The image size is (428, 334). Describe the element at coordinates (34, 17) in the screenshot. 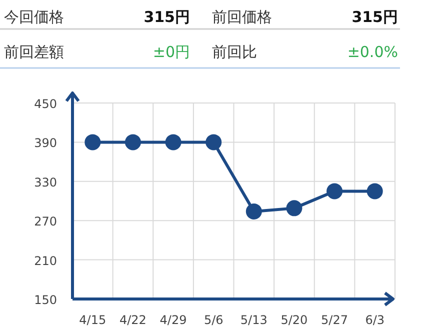

I see `text: 今回価格` at that location.